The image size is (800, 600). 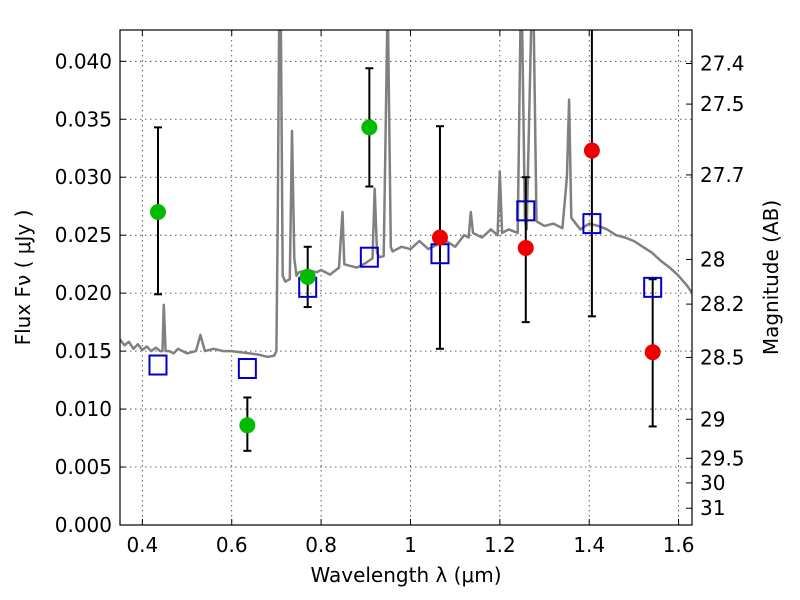 What do you see at coordinates (722, 458) in the screenshot?
I see `right-tick-label: 29.5` at bounding box center [722, 458].